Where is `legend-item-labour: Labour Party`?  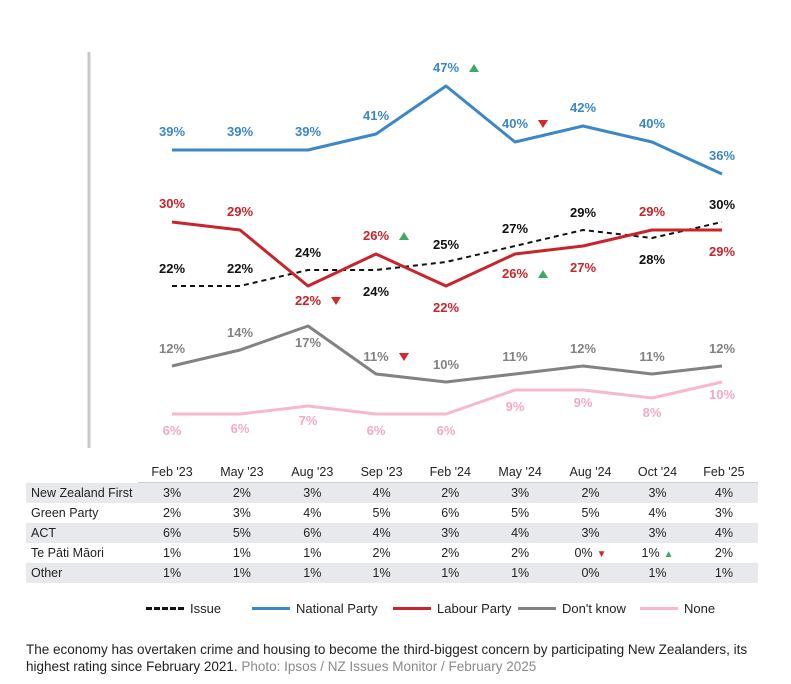
legend-item-labour: Labour Party is located at coordinates (452, 608).